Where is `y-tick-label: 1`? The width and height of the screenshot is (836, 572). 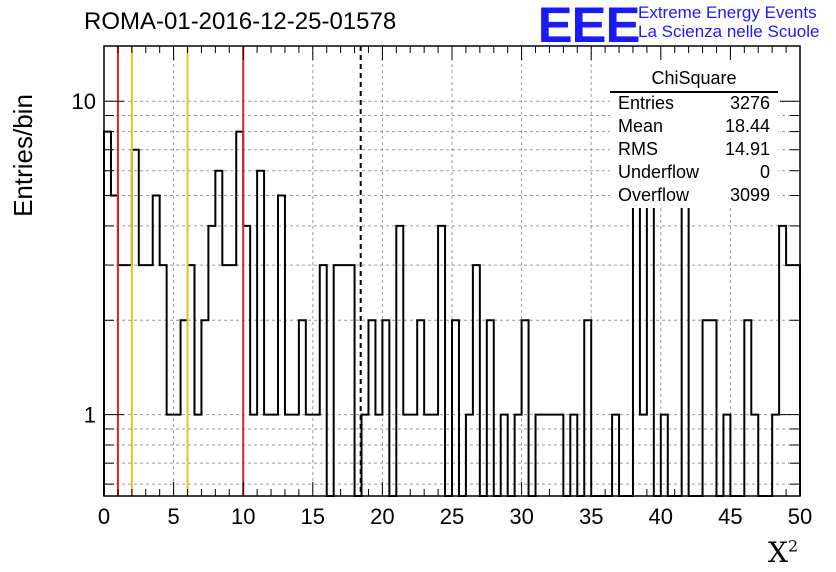
y-tick-label: 1 is located at coordinates (90, 415).